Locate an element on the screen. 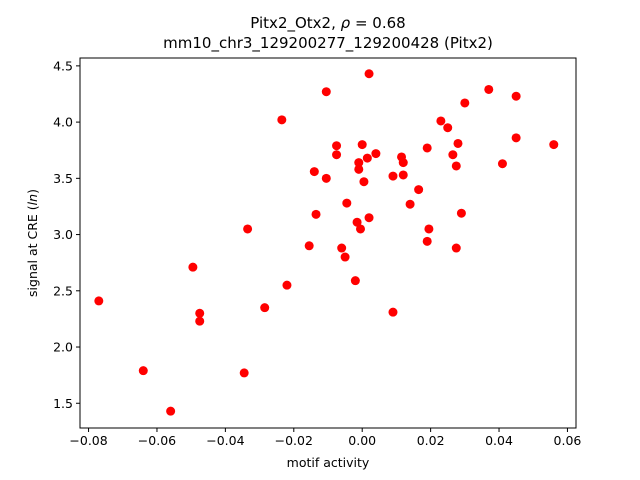 The image size is (640, 480). y-tick-label: 2.0 is located at coordinates (63, 347).